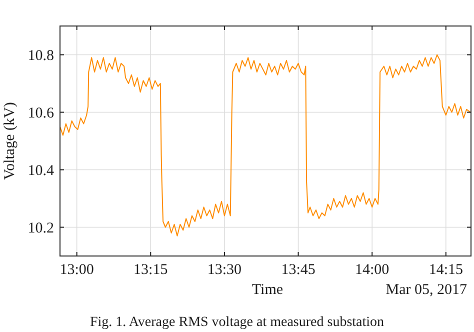 Image resolution: width=474 pixels, height=332 pixels. Describe the element at coordinates (10, 141) in the screenshot. I see `y-axis-title: Voltage (kV)` at that location.